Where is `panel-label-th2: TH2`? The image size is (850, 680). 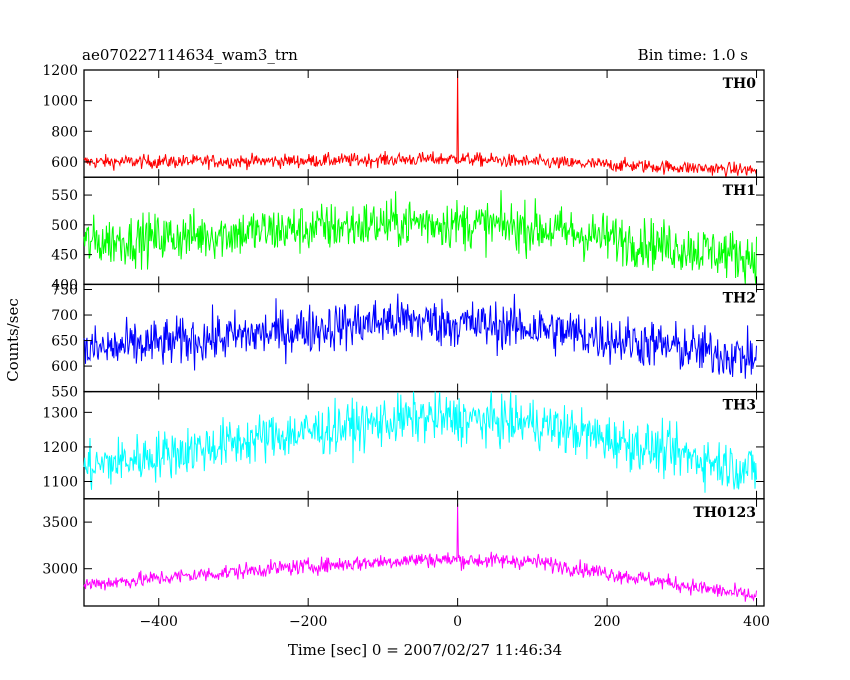
panel-label-th2: TH2 is located at coordinates (739, 298).